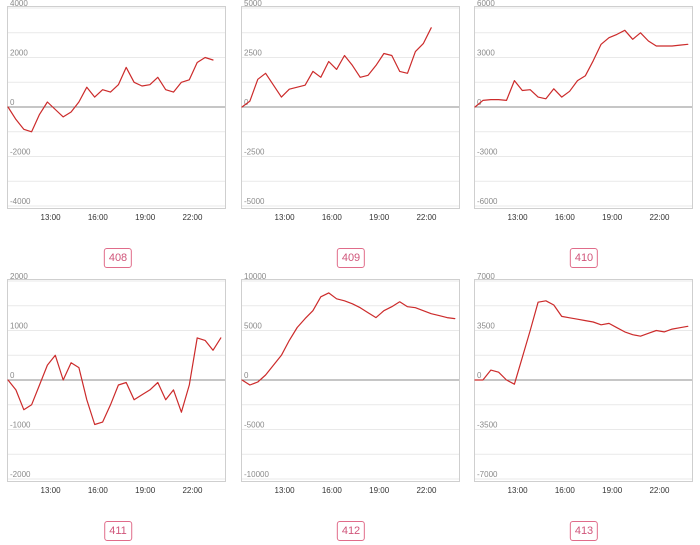 Image resolution: width=700 pixels, height=545 pixels. What do you see at coordinates (350, 111) in the screenshot?
I see `line-chart-svg: 5000 2500 0 -2500 -5000 13:00 16:00 19:00 22:00` at bounding box center [350, 111].